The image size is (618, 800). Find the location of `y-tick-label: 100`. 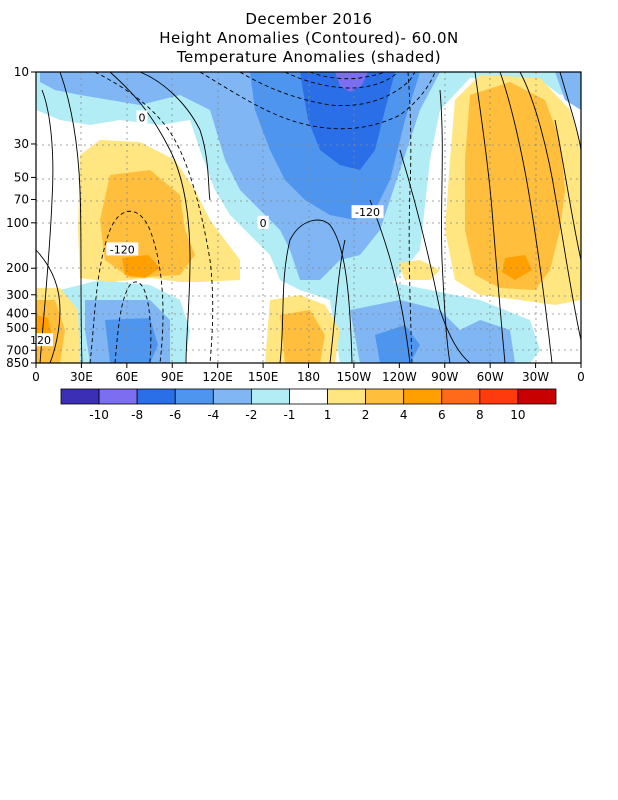

y-tick-label: 100 is located at coordinates (17, 223).